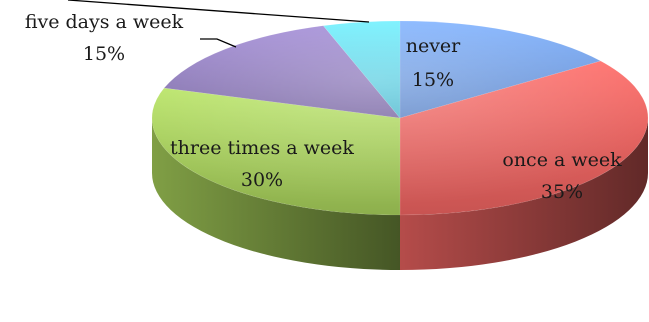 This screenshot has width=649, height=322. What do you see at coordinates (562, 160) in the screenshot?
I see `slice-label: once a week` at bounding box center [562, 160].